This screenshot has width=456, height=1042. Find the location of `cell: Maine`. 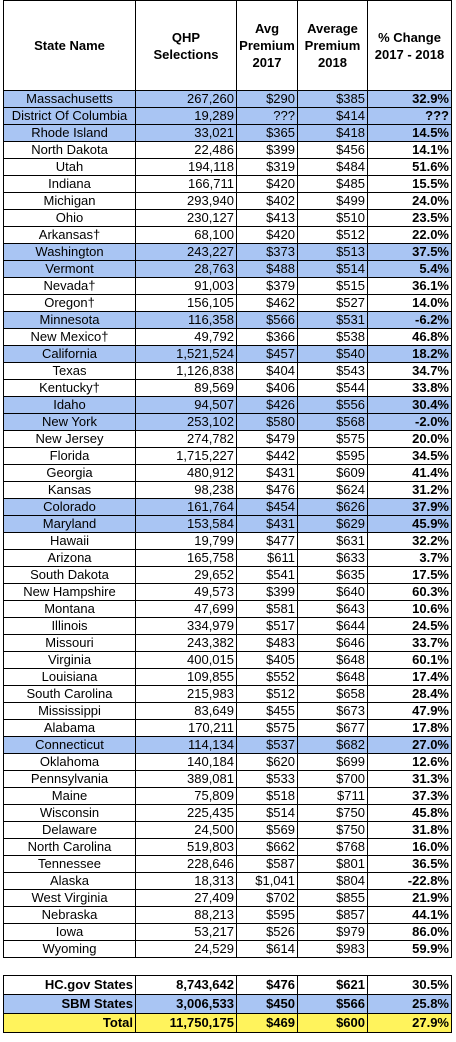

cell: Maine is located at coordinates (69, 796).